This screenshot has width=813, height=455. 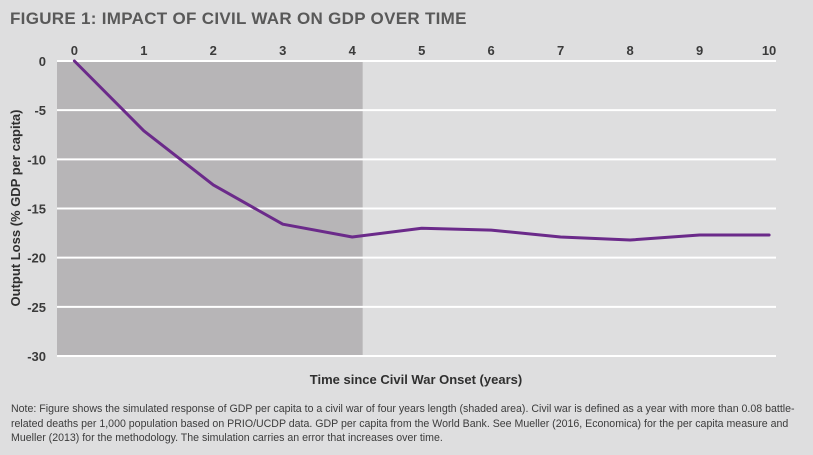 What do you see at coordinates (143, 50) in the screenshot?
I see `x-tick-label: 1` at bounding box center [143, 50].